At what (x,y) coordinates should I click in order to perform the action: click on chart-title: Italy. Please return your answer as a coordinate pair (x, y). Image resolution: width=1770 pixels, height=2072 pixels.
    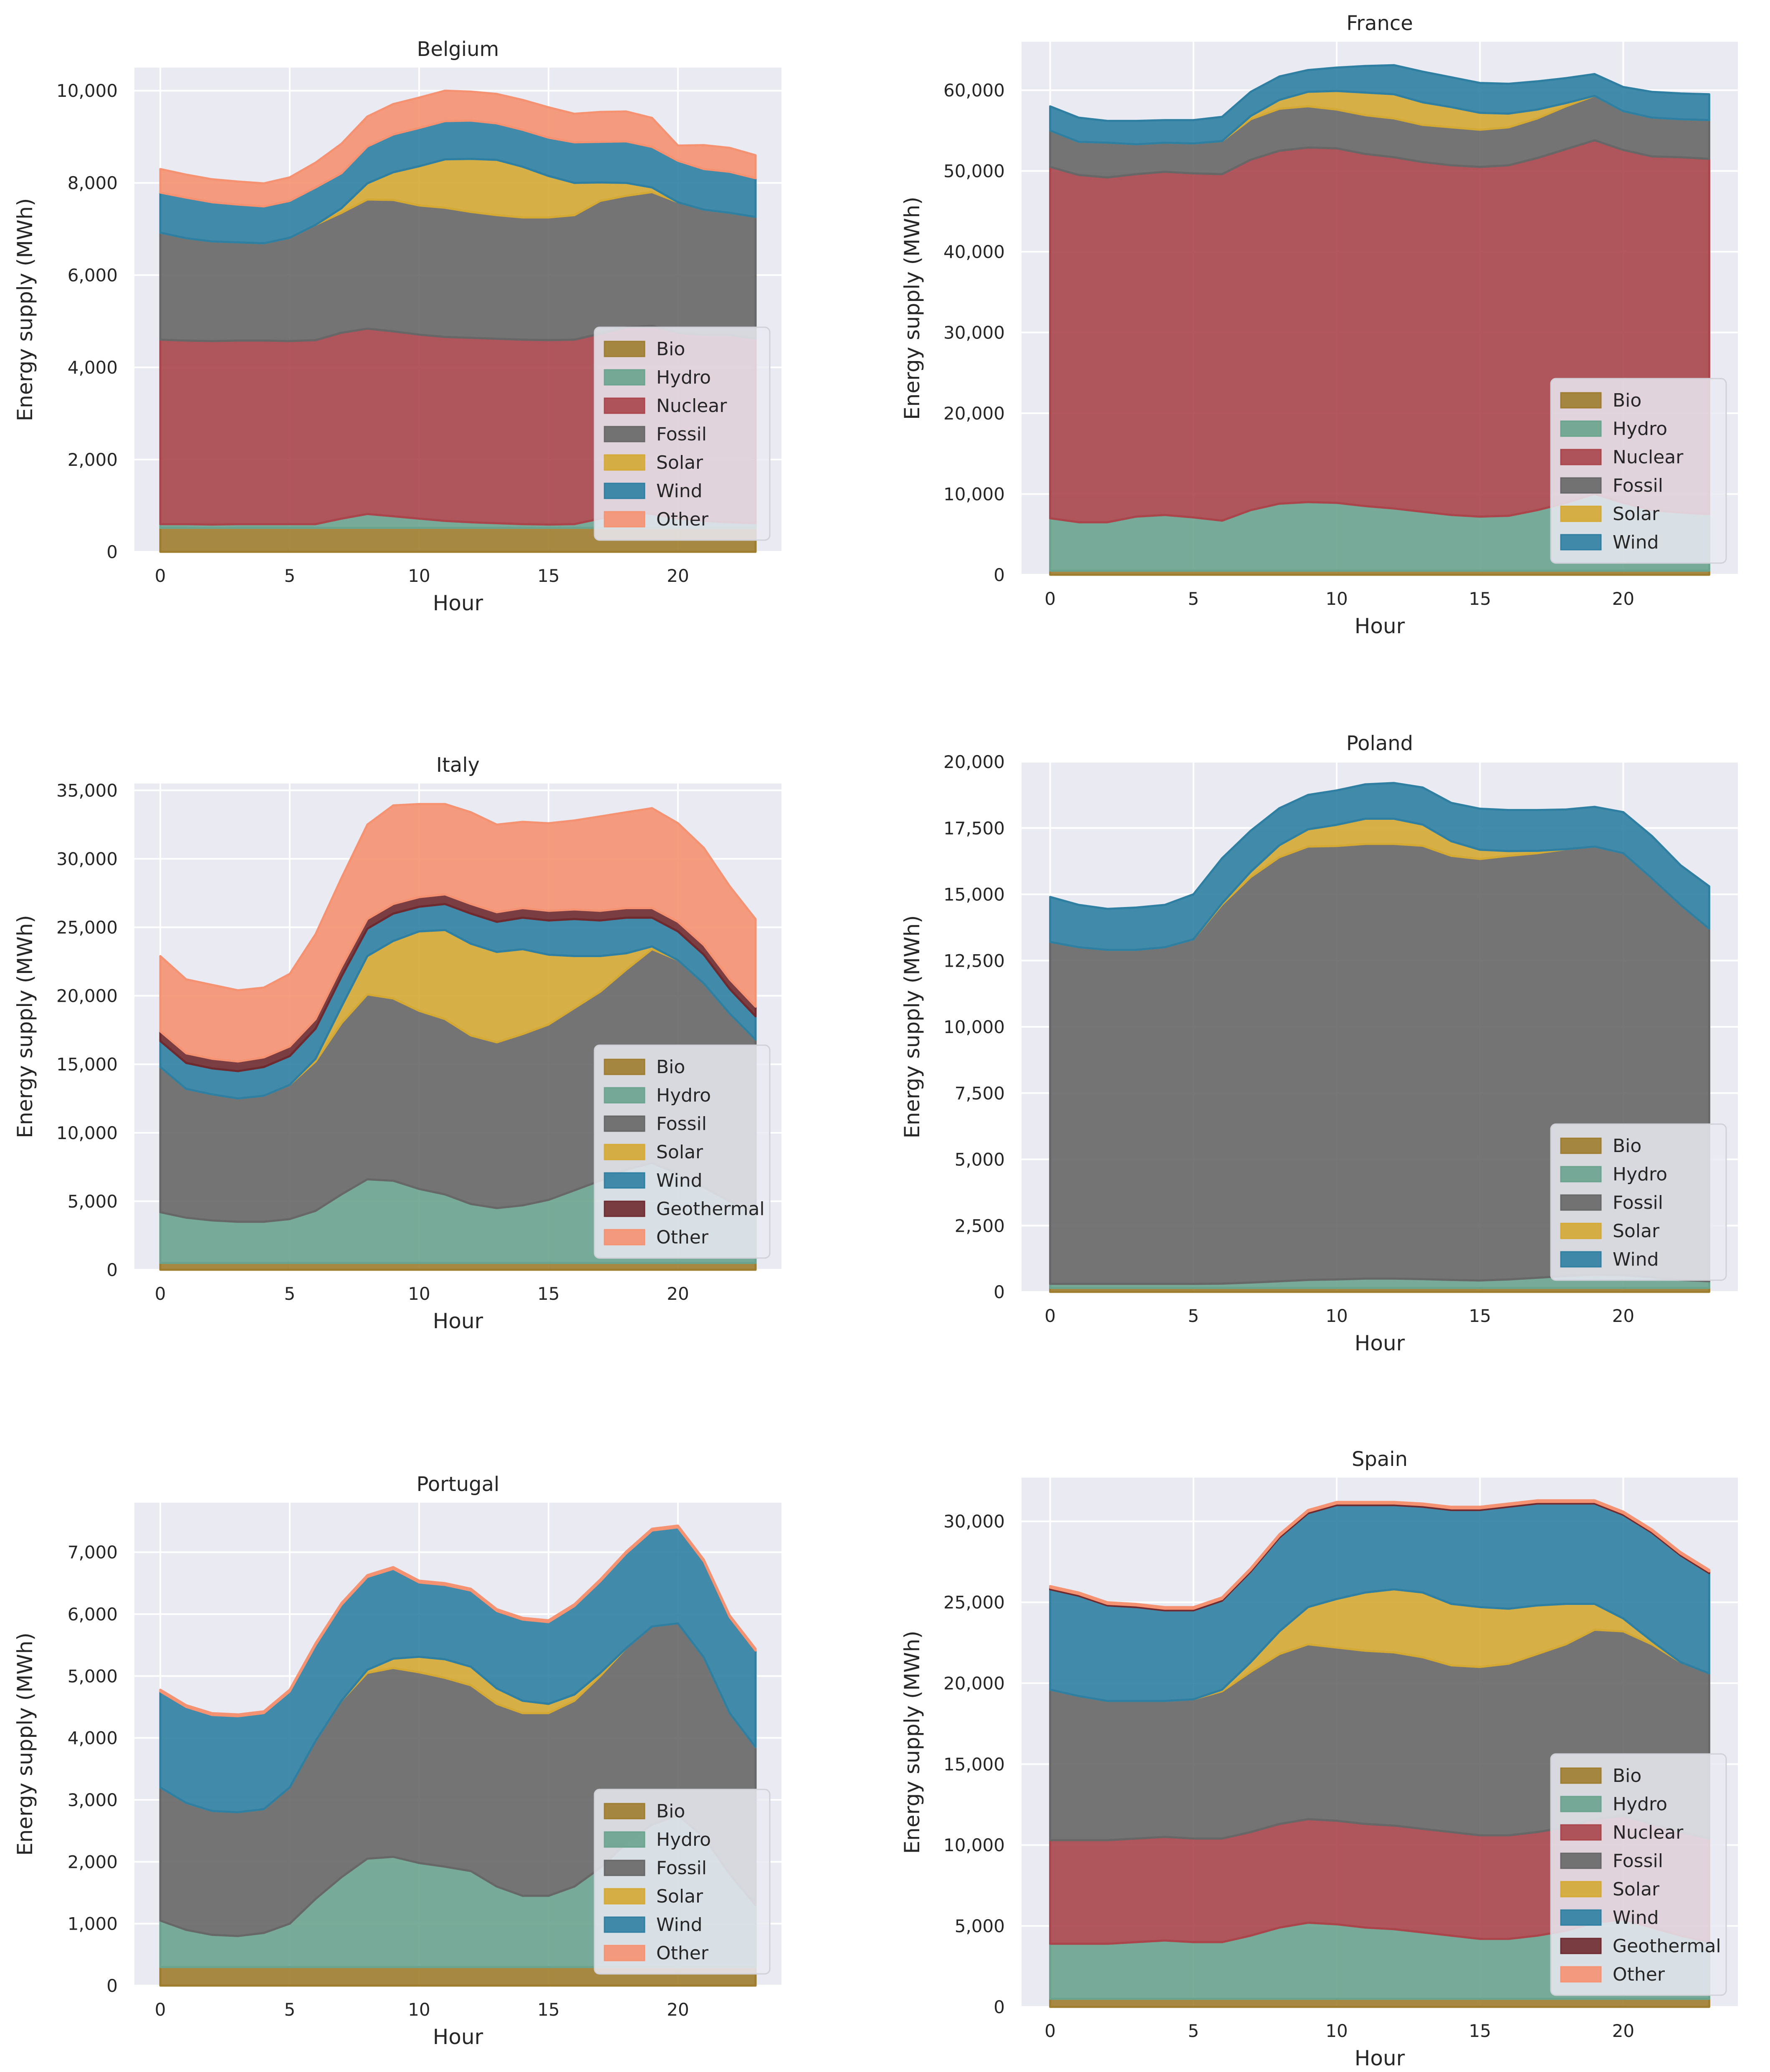
    Looking at the image, I should click on (458, 765).